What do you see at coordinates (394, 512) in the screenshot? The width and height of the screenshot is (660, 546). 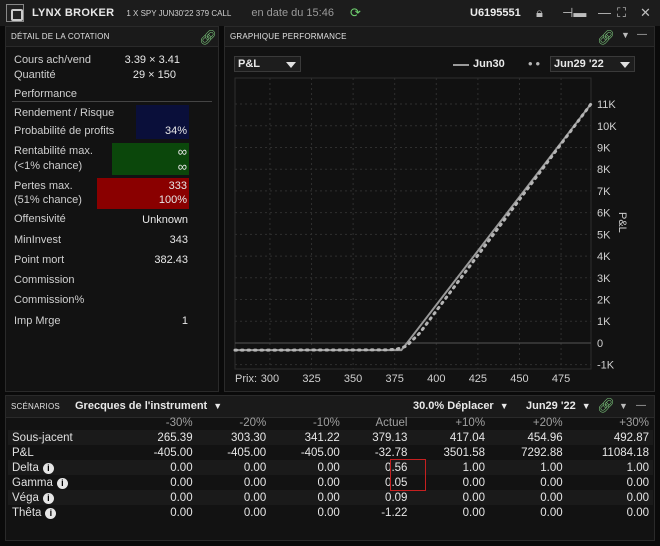 I see `scenario-cell: -1.22` at bounding box center [394, 512].